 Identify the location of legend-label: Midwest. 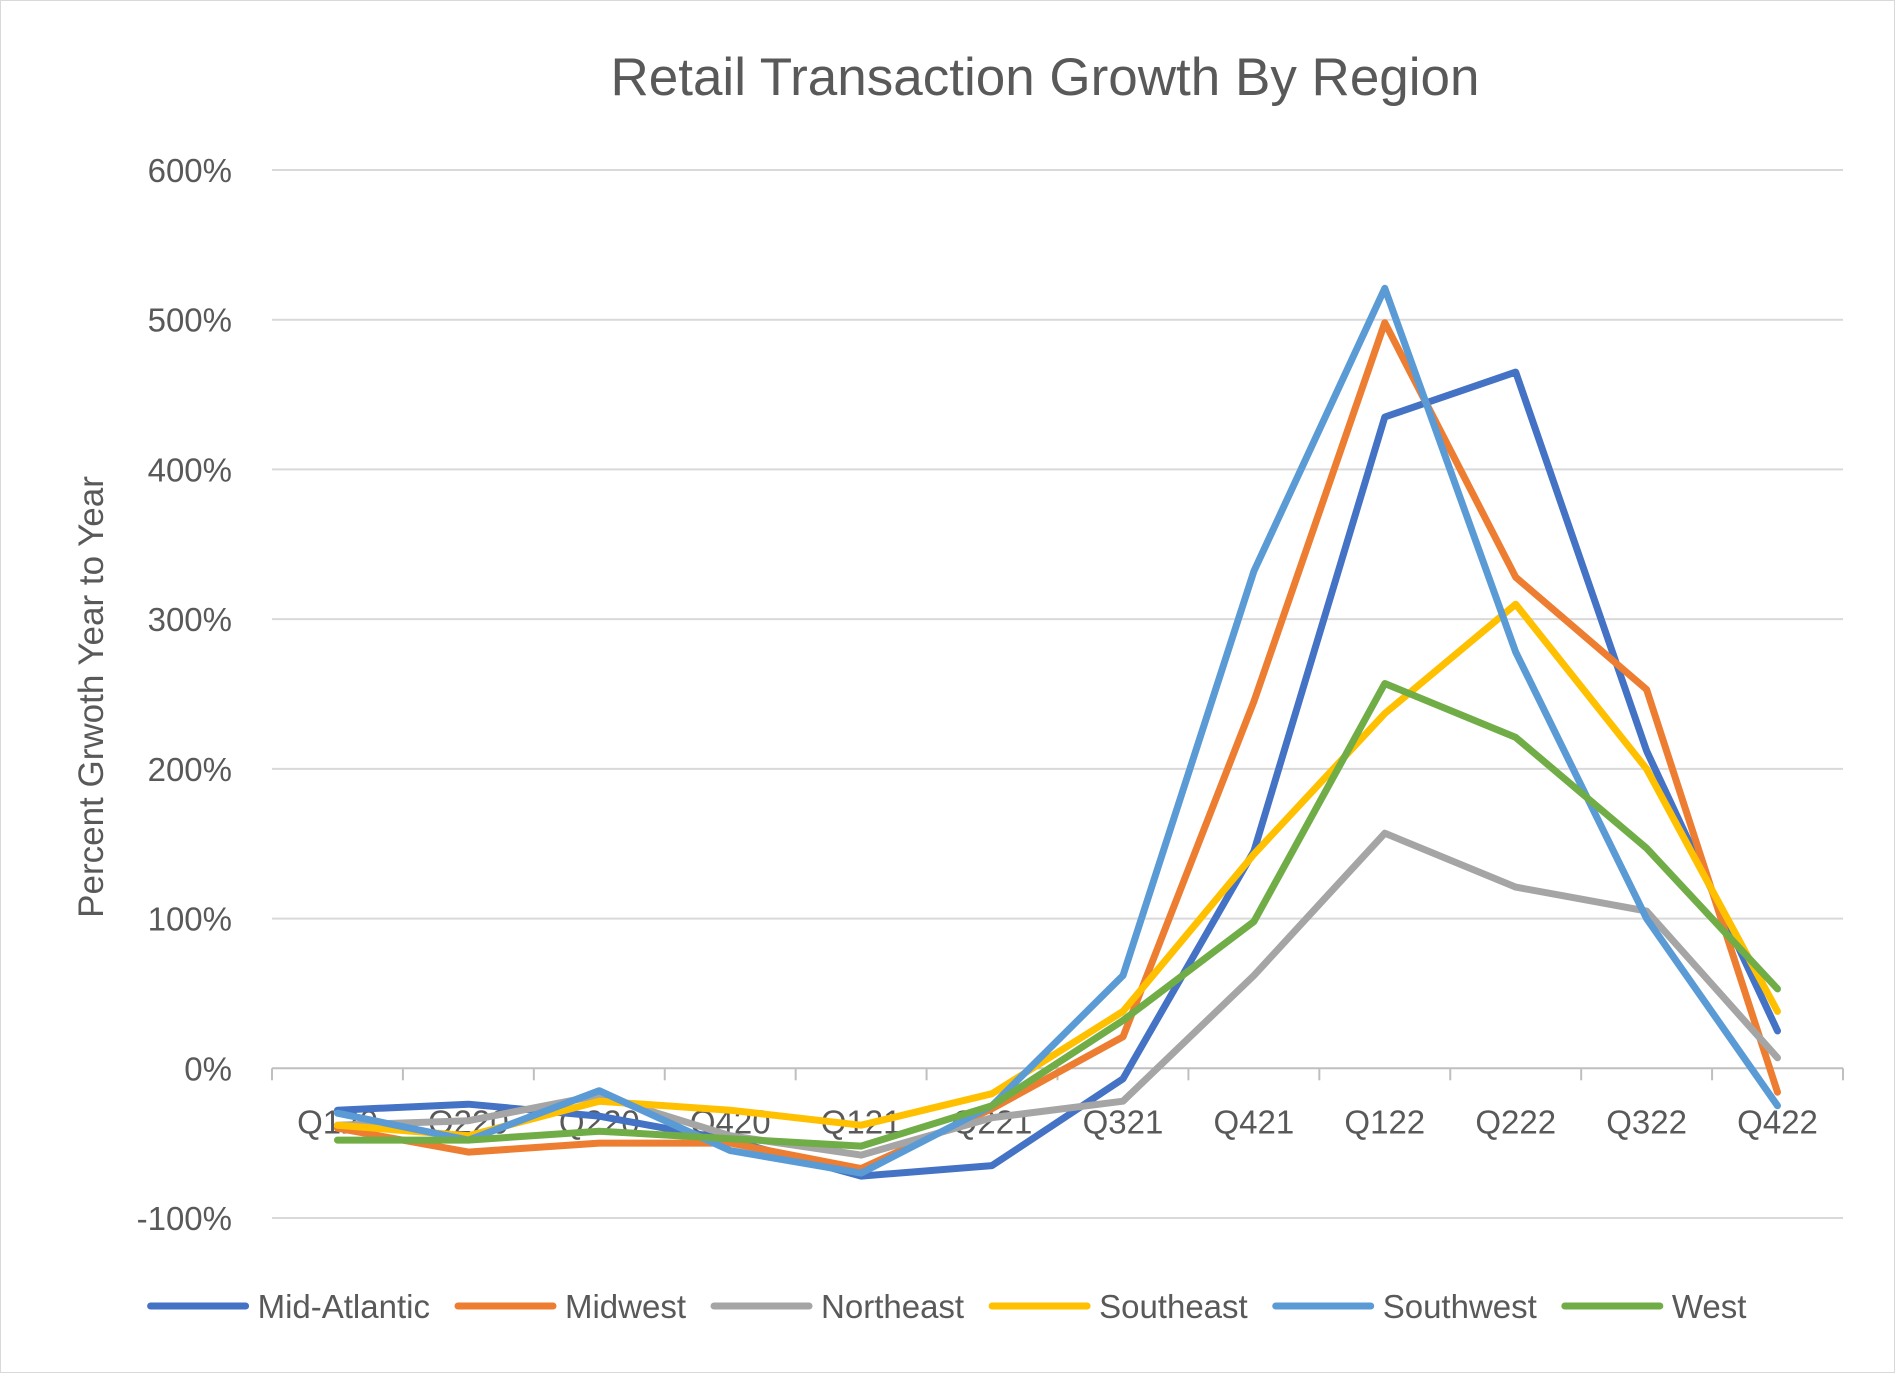
(625, 1306).